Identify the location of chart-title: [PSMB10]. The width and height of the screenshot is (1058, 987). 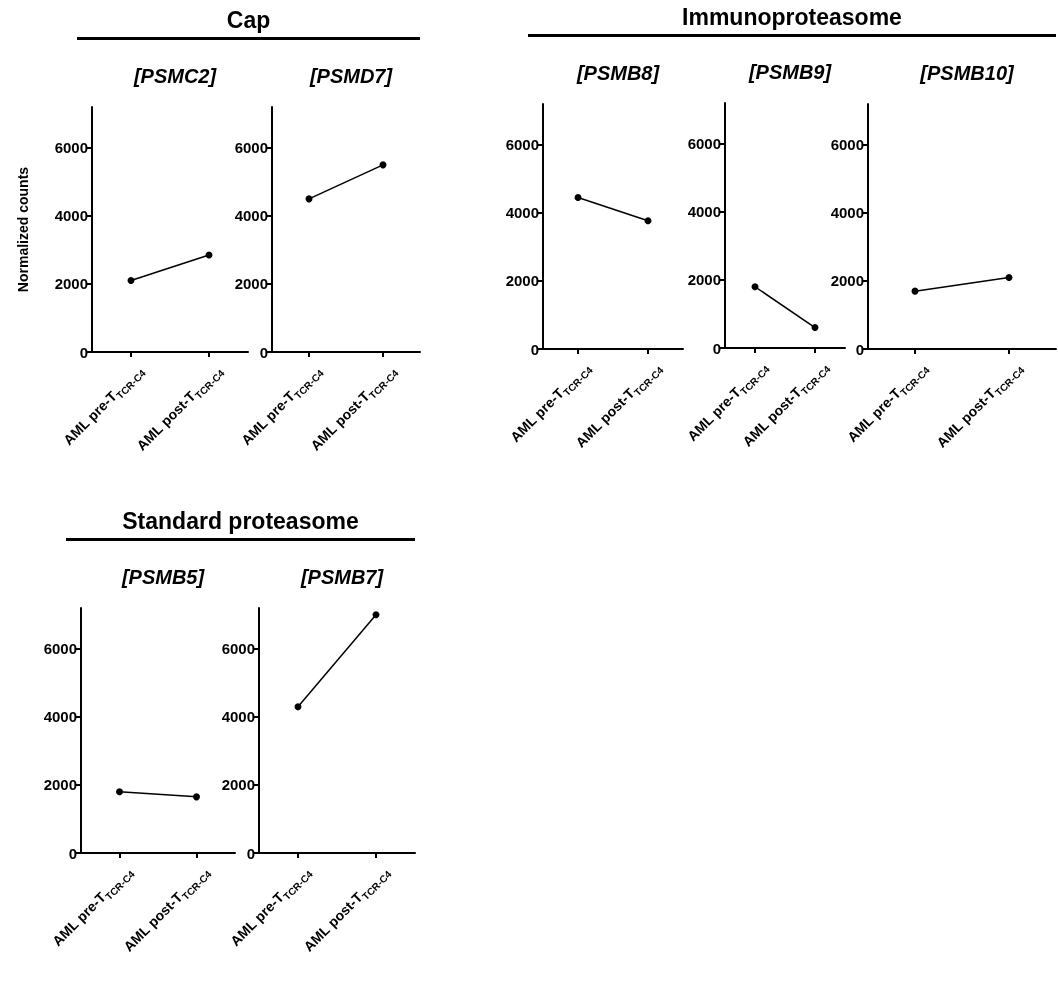
(967, 73).